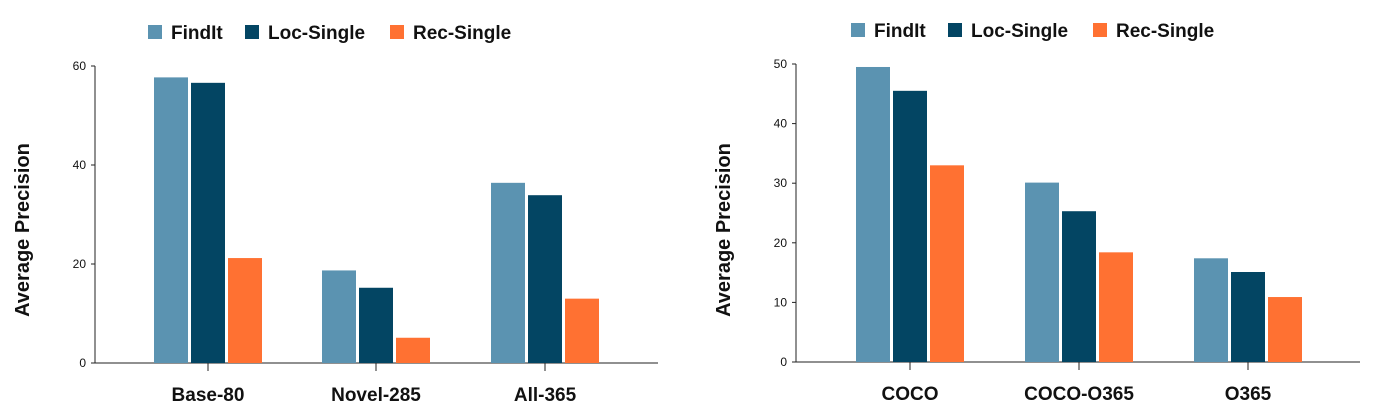 The width and height of the screenshot is (1375, 411). I want to click on y-tick-label: 10, so click(781, 302).